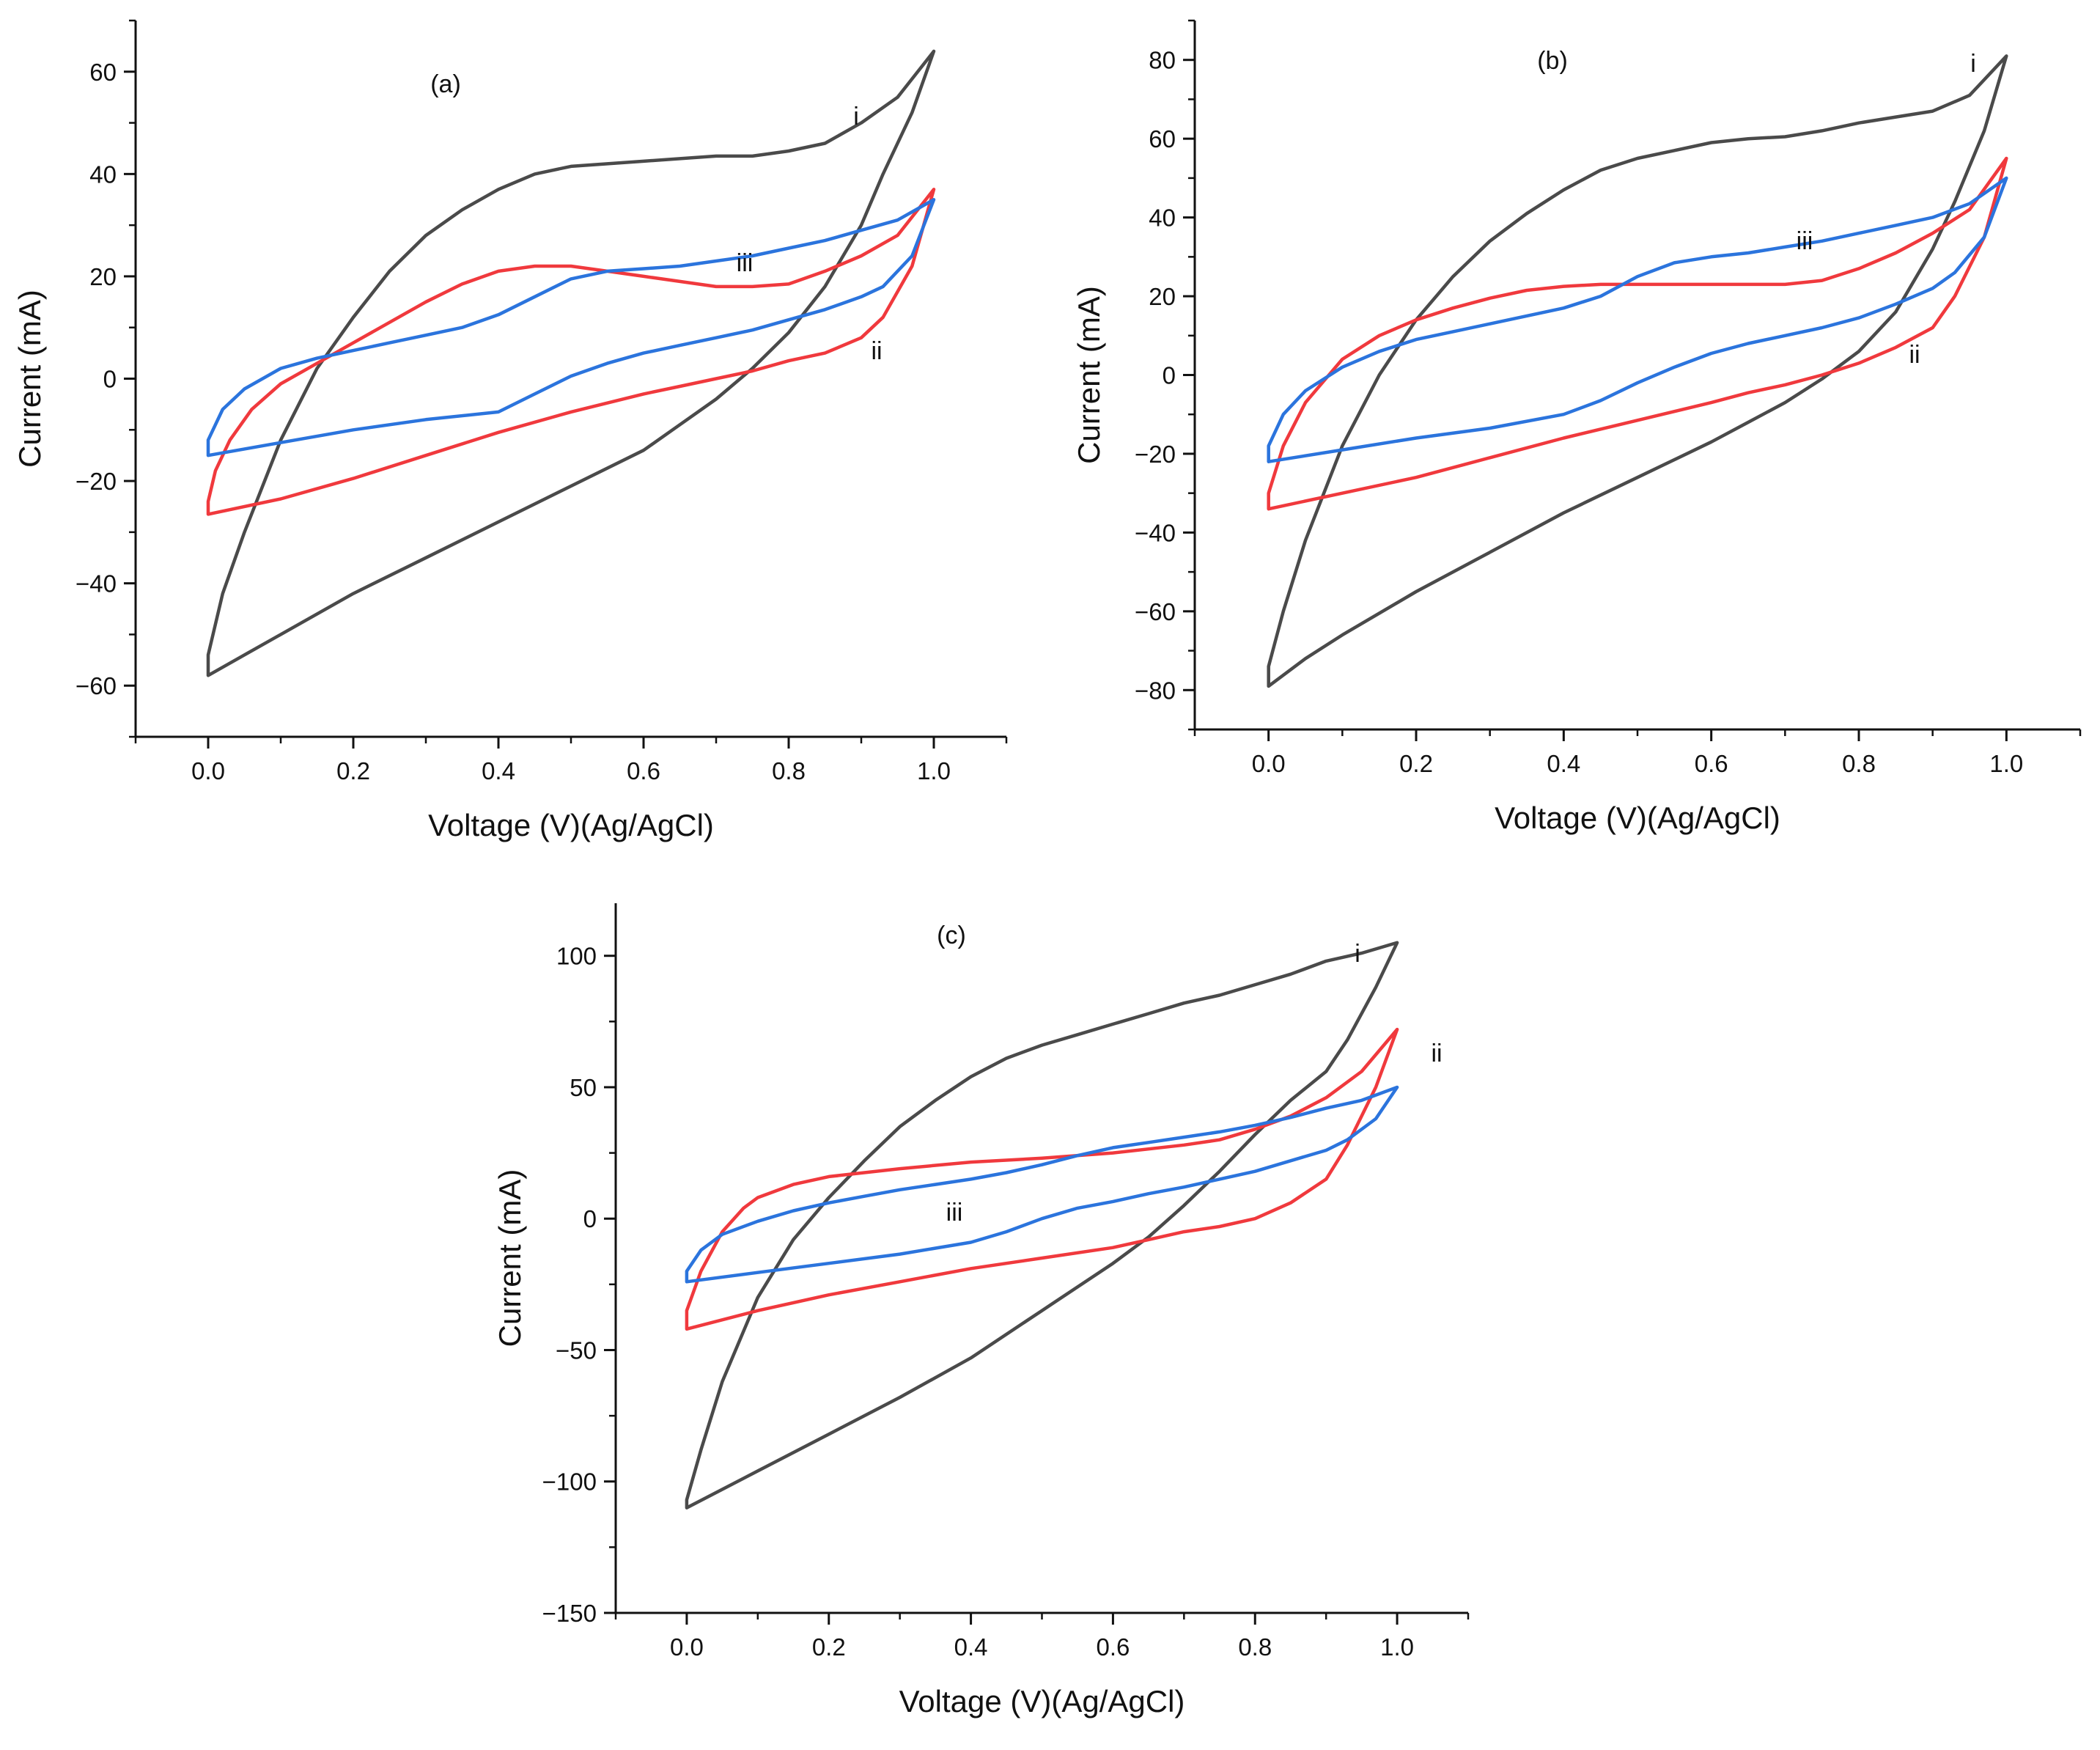 The height and width of the screenshot is (1750, 2100). Describe the element at coordinates (445, 84) in the screenshot. I see `panel-title: (a)` at that location.